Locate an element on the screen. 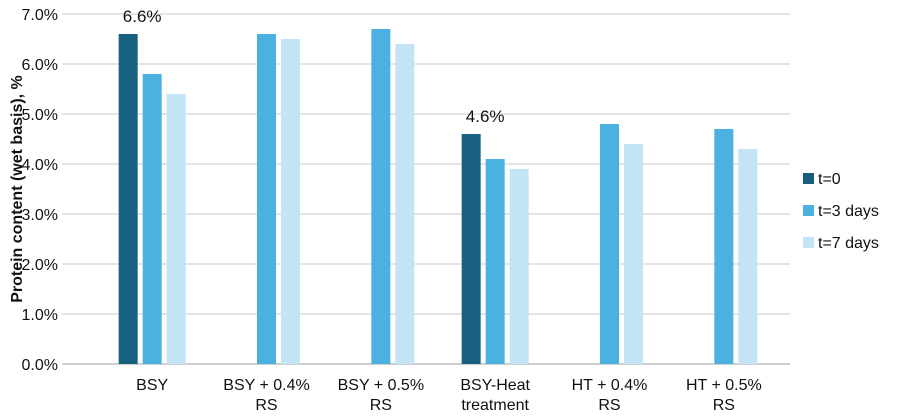  x-tick-label: BSY + 0.5% is located at coordinates (381, 385).